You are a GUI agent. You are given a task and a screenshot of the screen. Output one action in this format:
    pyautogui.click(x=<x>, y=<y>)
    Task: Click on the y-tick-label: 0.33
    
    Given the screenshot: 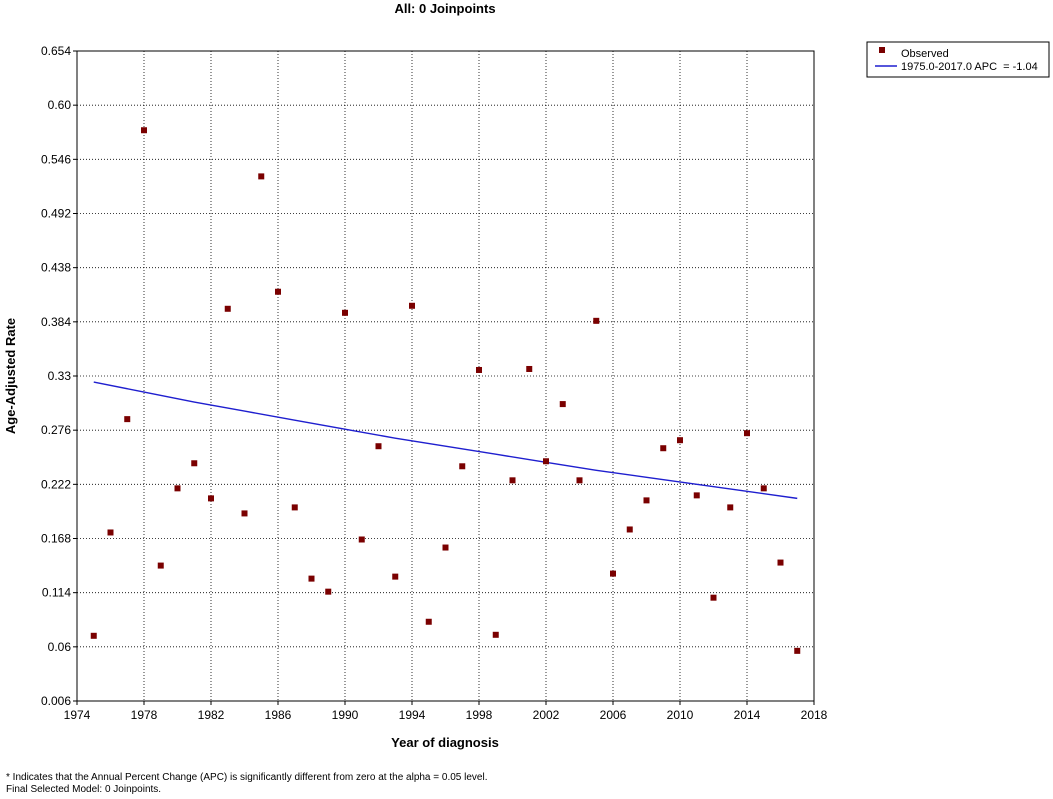 What is the action you would take?
    pyautogui.click(x=60, y=376)
    